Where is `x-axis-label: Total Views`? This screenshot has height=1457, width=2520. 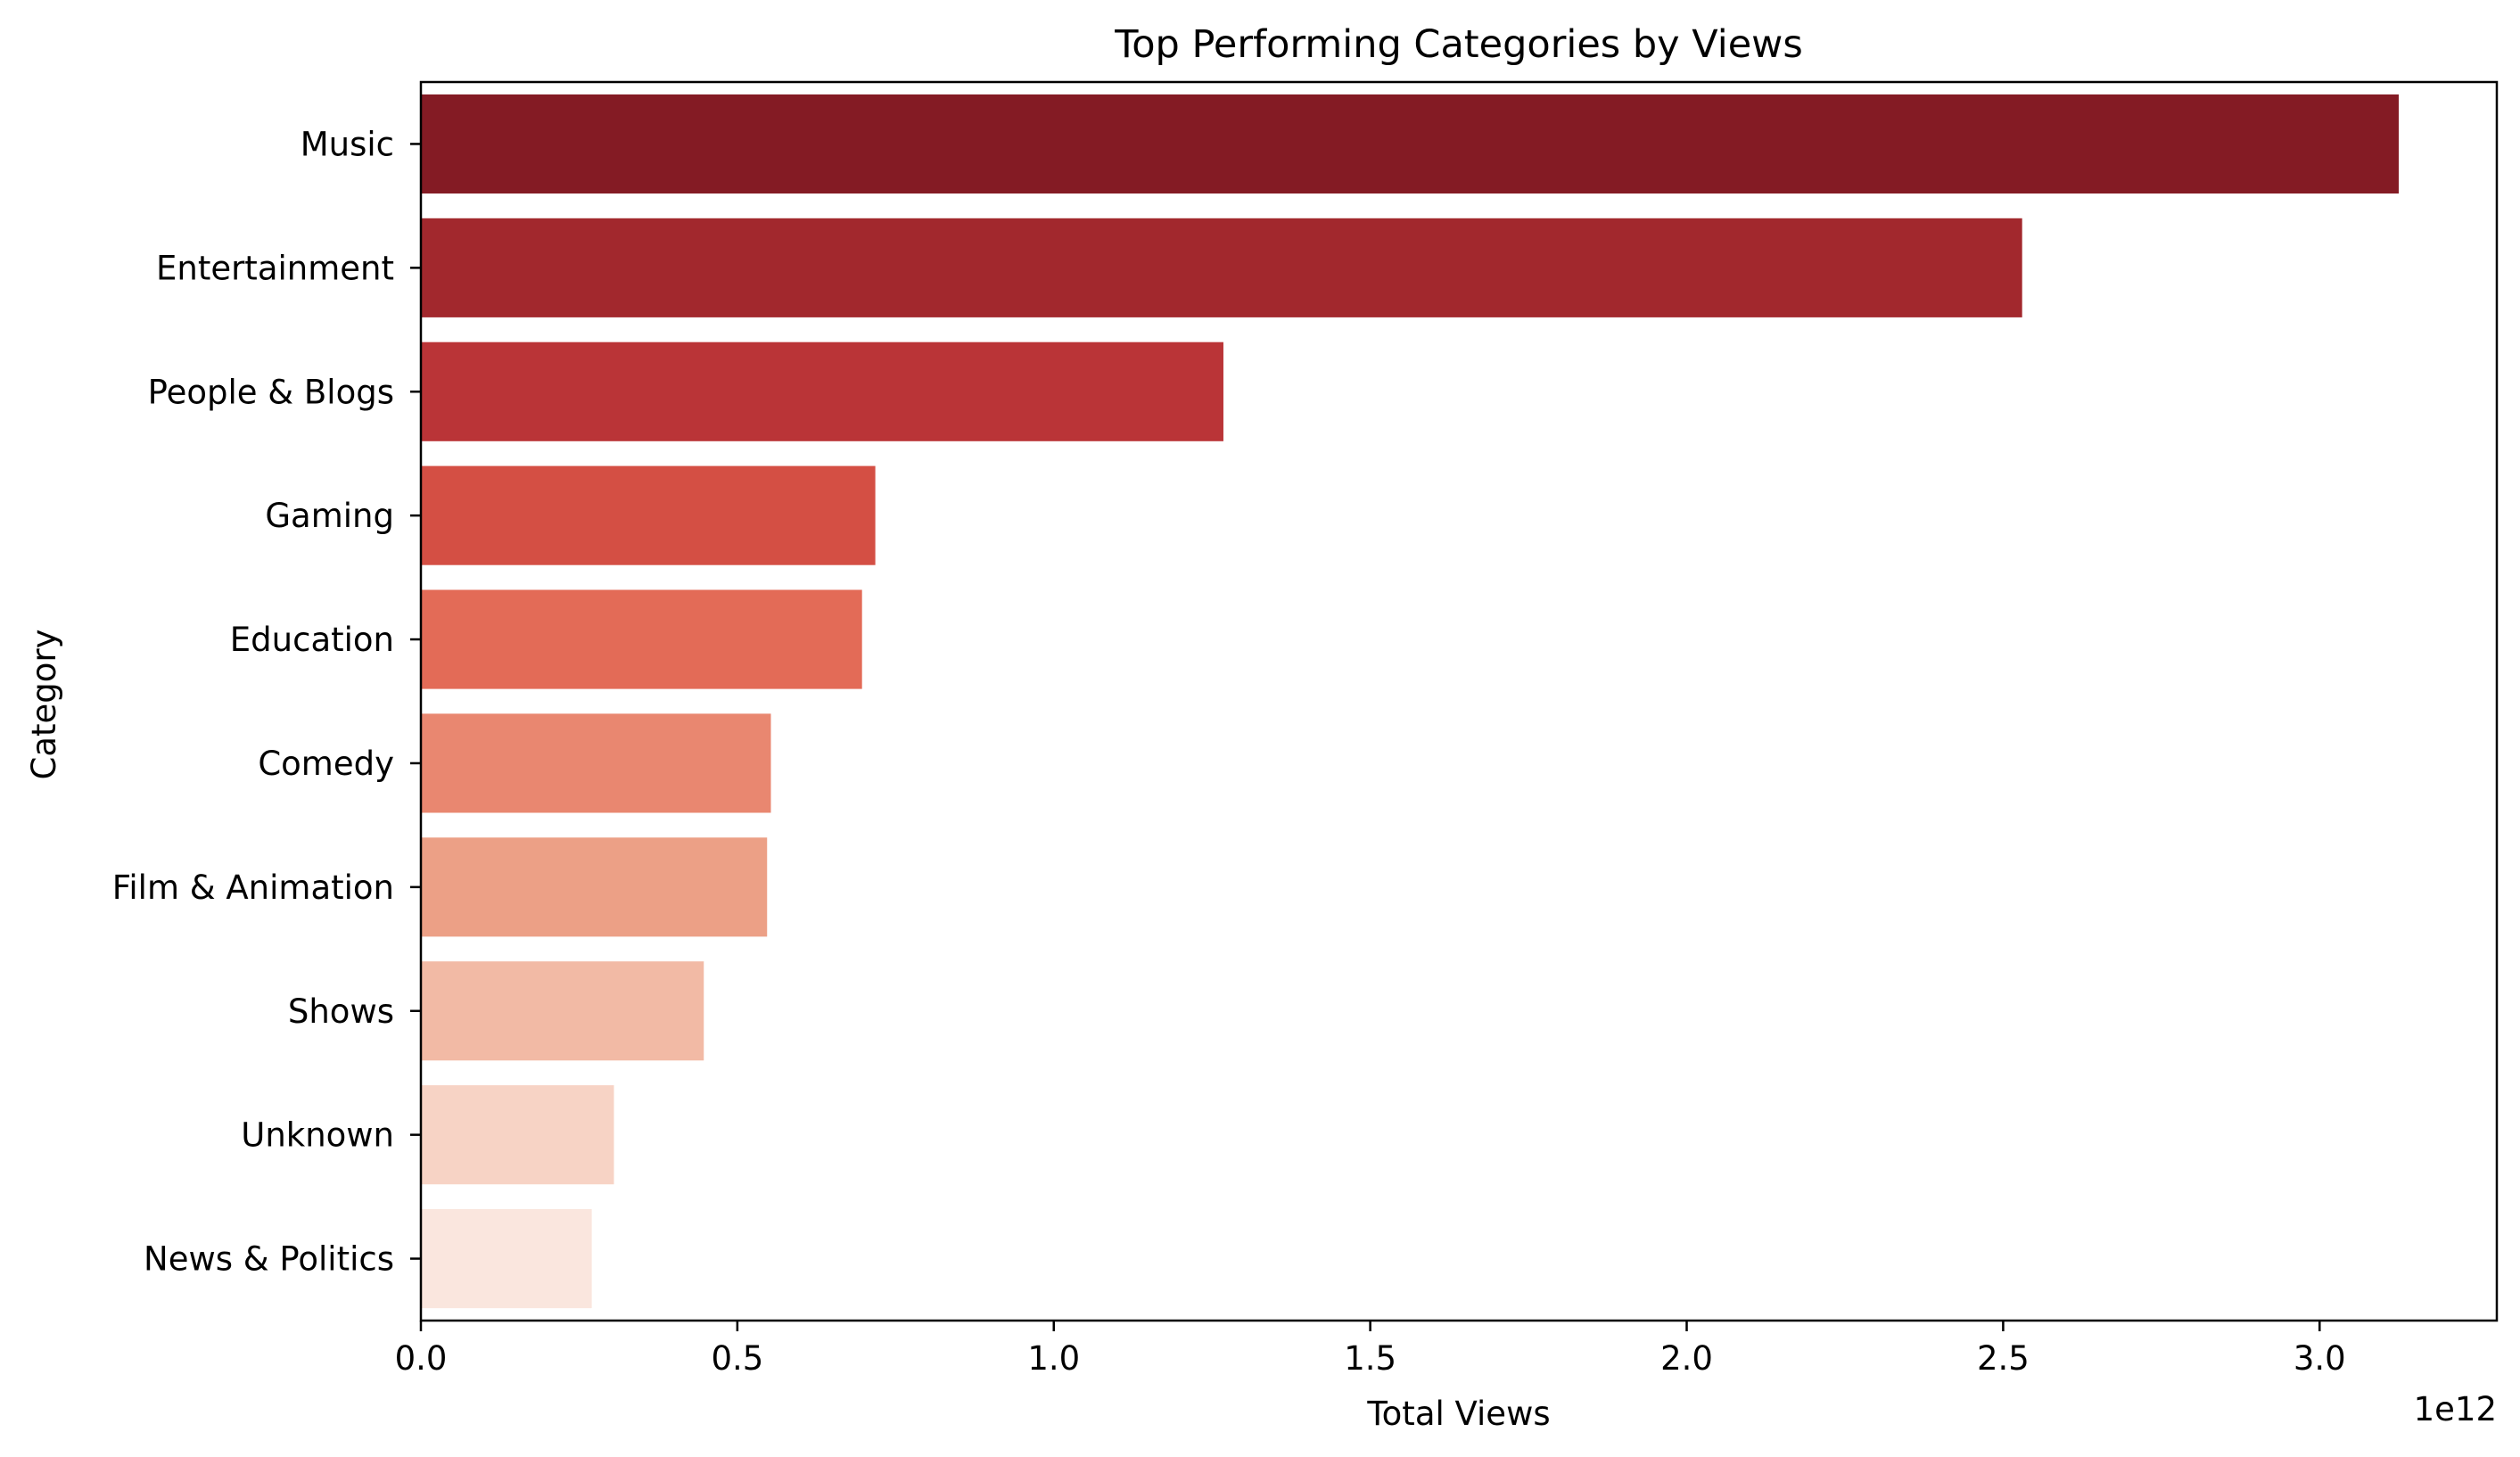 x-axis-label: Total Views is located at coordinates (1458, 1414).